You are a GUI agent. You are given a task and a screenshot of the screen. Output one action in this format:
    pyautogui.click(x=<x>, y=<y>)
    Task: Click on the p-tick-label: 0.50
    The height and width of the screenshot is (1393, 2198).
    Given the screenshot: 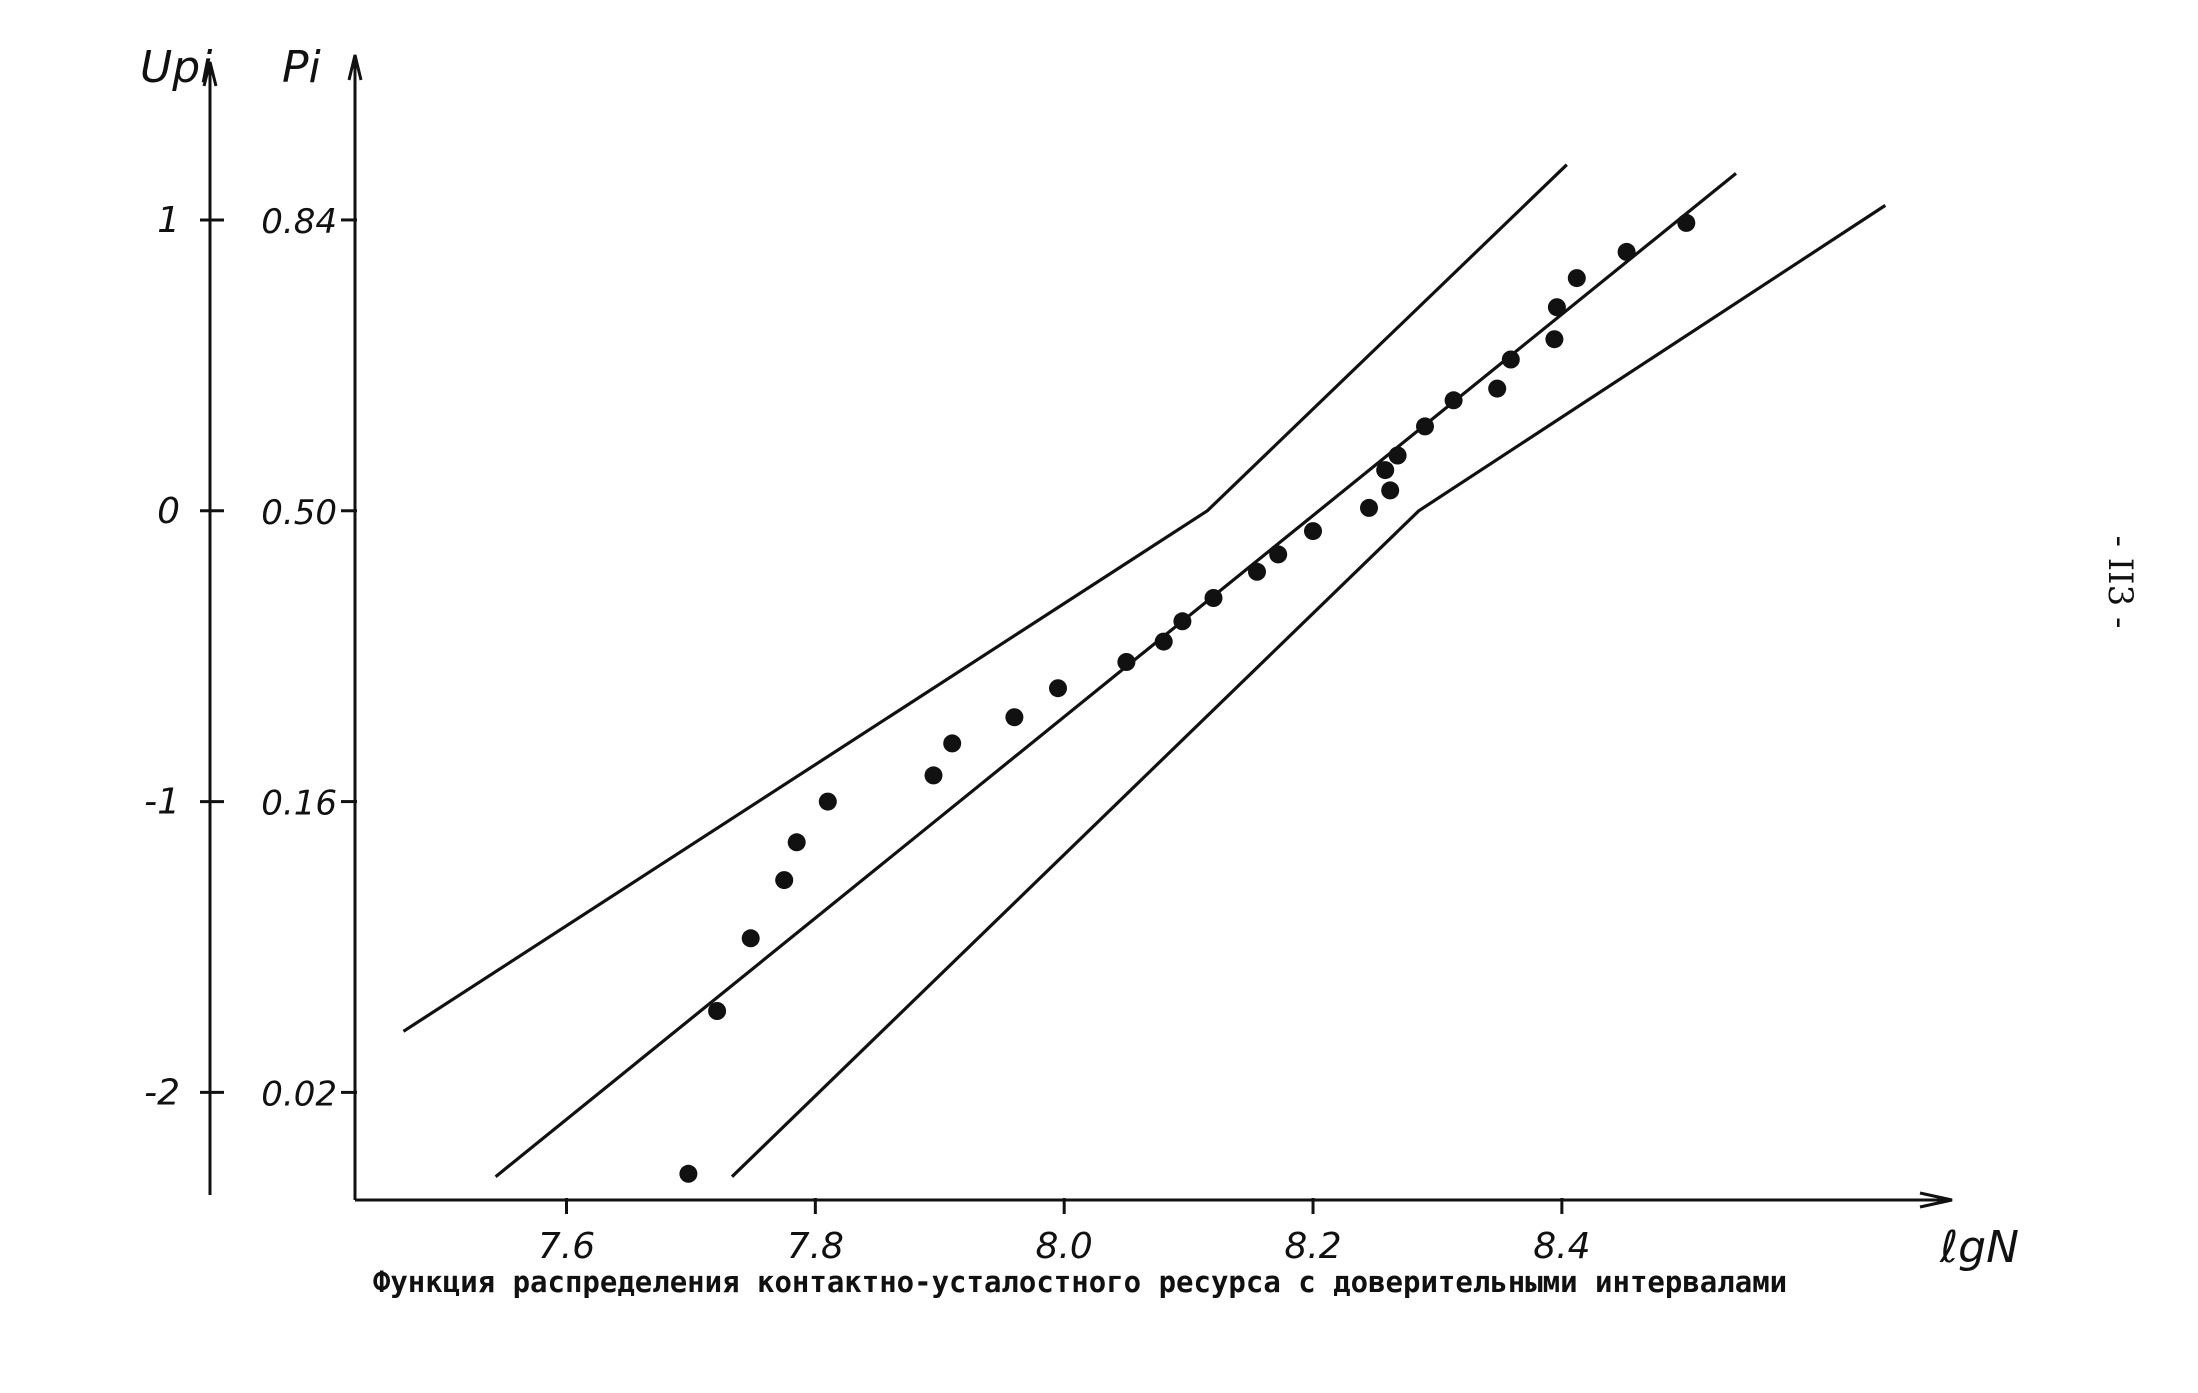 What is the action you would take?
    pyautogui.click(x=299, y=513)
    